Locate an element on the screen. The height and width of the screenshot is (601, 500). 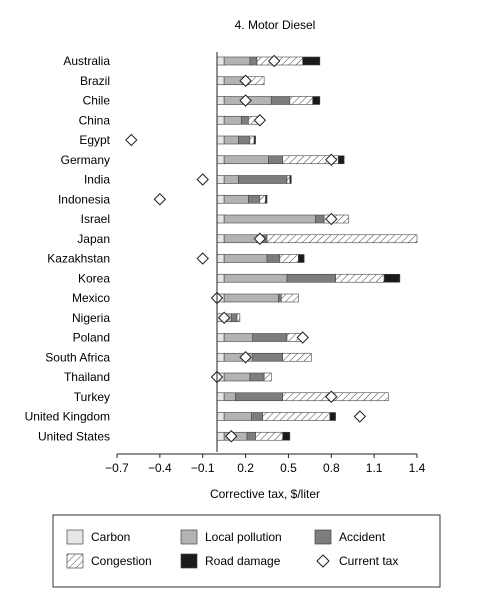
bar-road-damage-india is located at coordinates (290, 179).